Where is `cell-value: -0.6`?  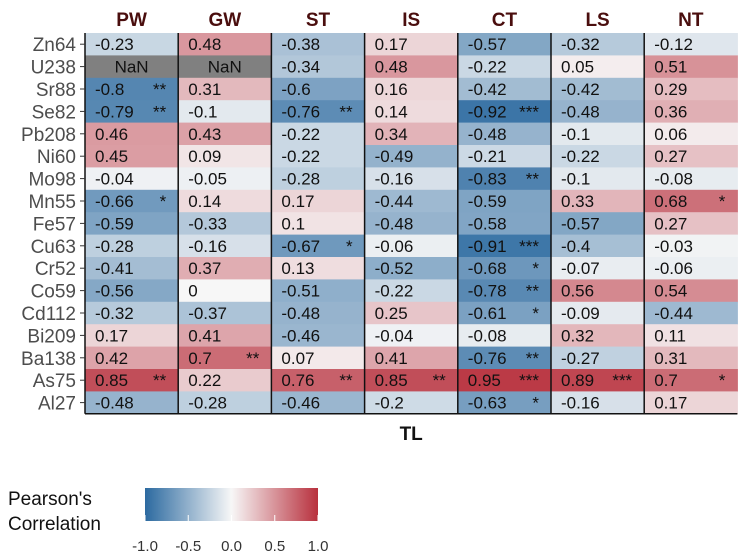
cell-value: -0.6 is located at coordinates (295, 89).